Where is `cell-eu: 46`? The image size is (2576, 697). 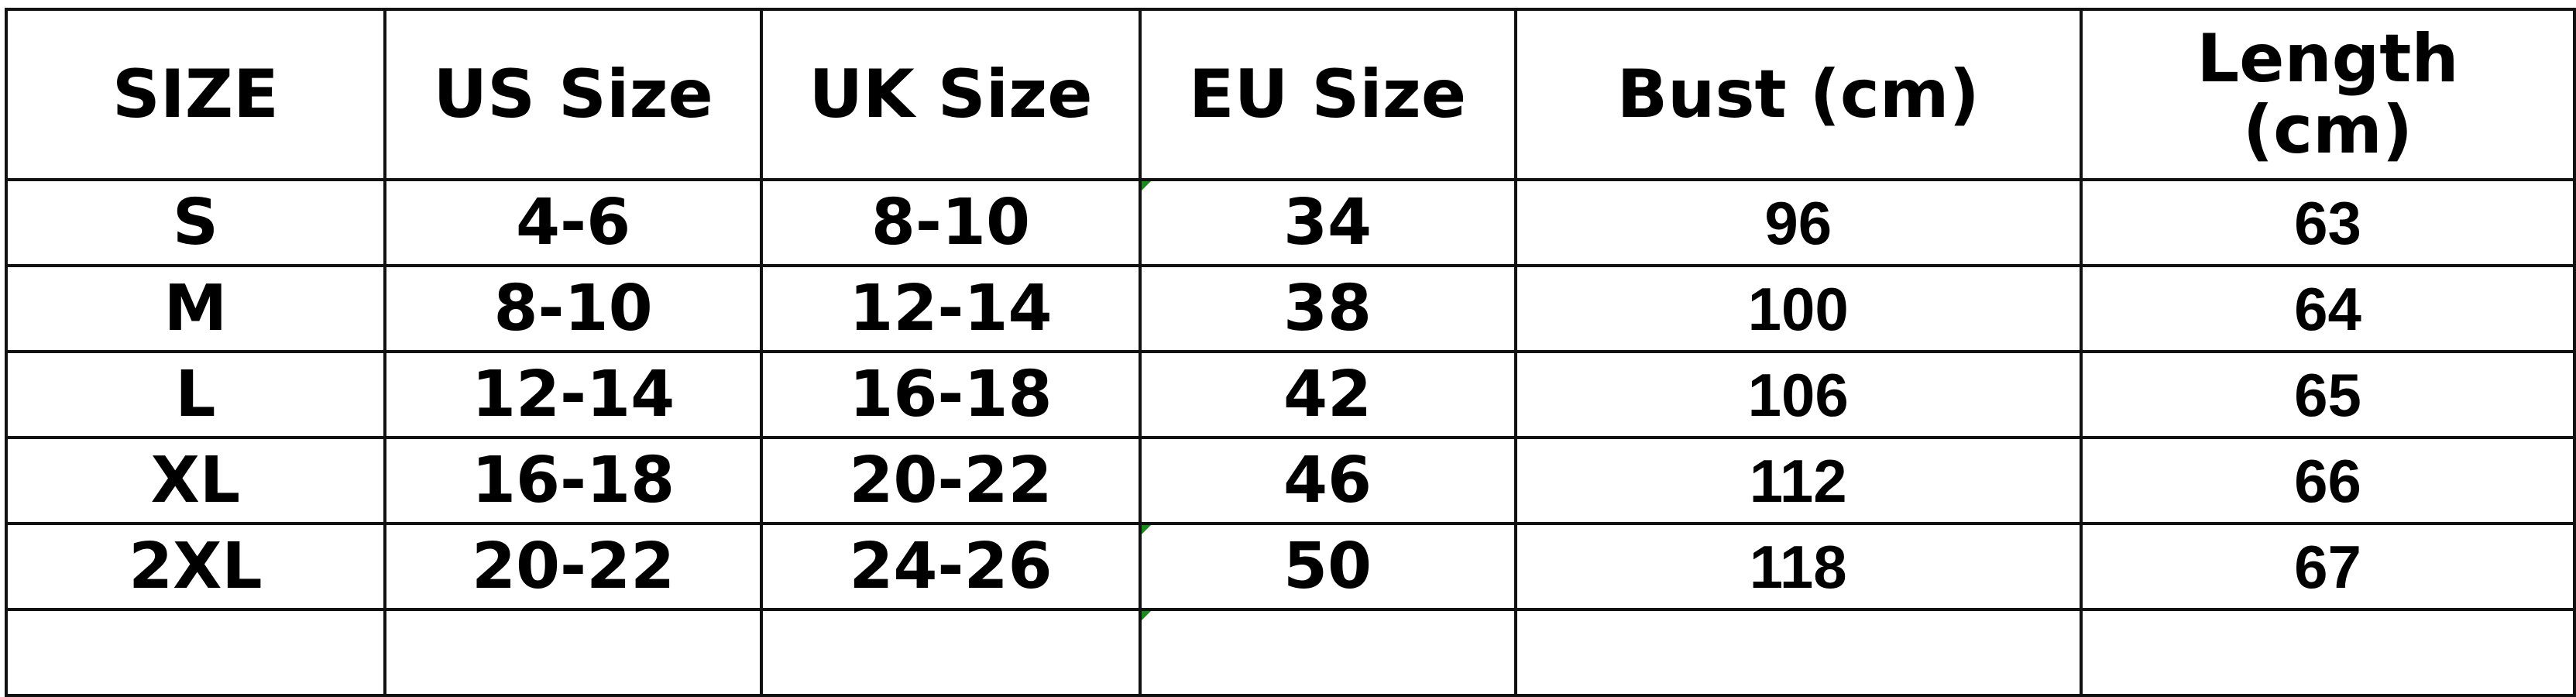 cell-eu: 46 is located at coordinates (1327, 481).